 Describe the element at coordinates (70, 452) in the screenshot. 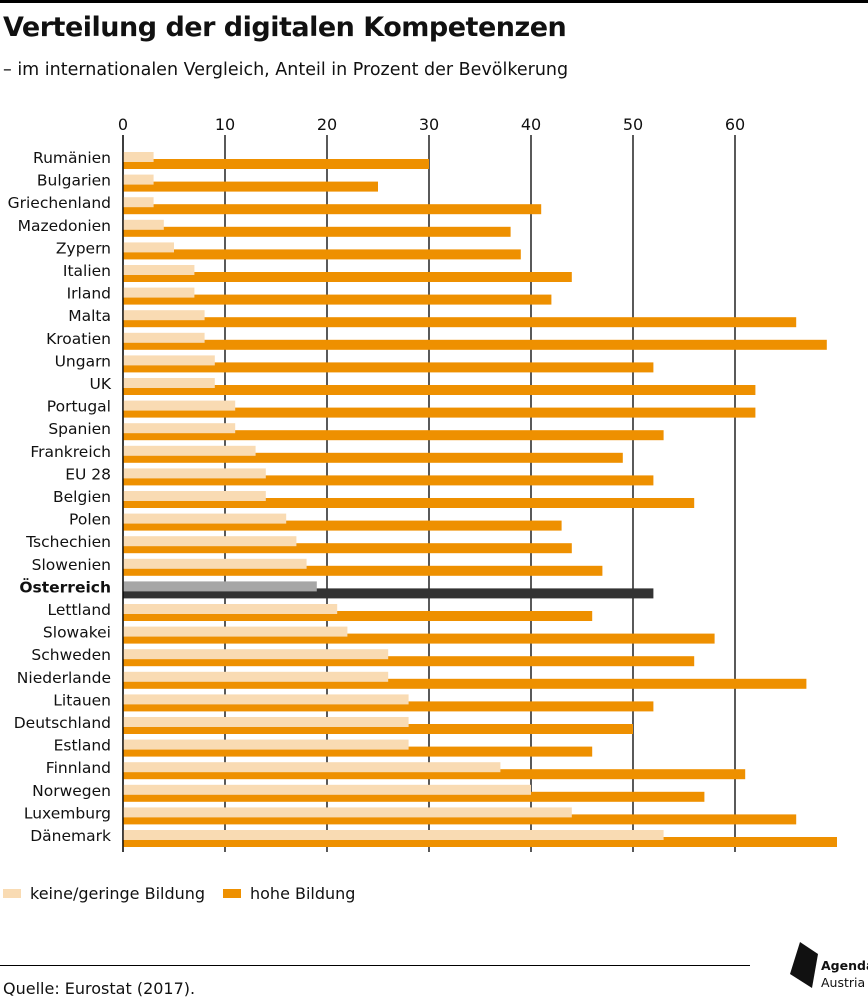

I see `category-label-frankreich: Frankreich` at that location.